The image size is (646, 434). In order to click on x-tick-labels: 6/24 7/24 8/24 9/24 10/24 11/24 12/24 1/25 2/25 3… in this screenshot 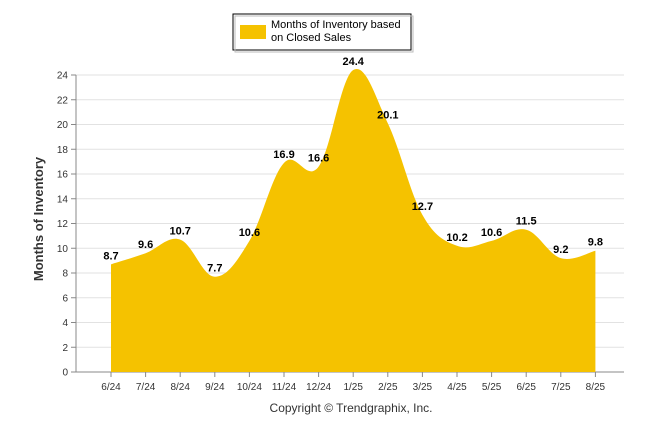, I will do `click(353, 387)`.